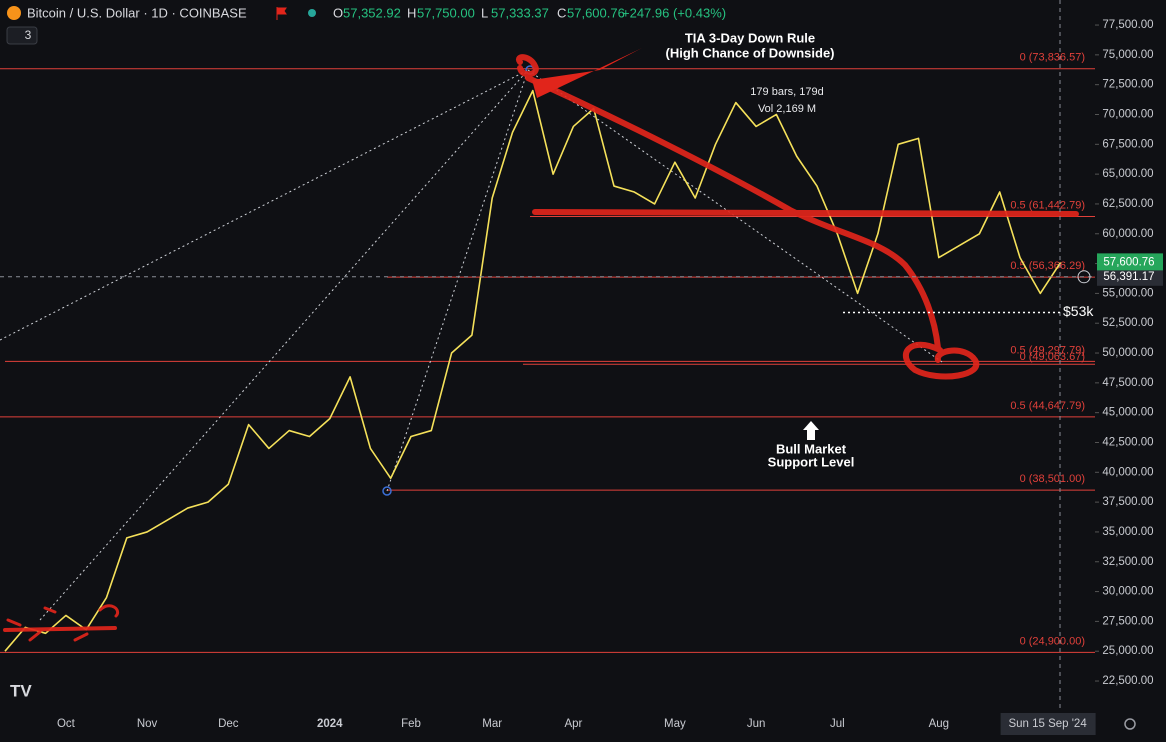  What do you see at coordinates (756, 724) in the screenshot?
I see `x-tick-label: Jun` at bounding box center [756, 724].